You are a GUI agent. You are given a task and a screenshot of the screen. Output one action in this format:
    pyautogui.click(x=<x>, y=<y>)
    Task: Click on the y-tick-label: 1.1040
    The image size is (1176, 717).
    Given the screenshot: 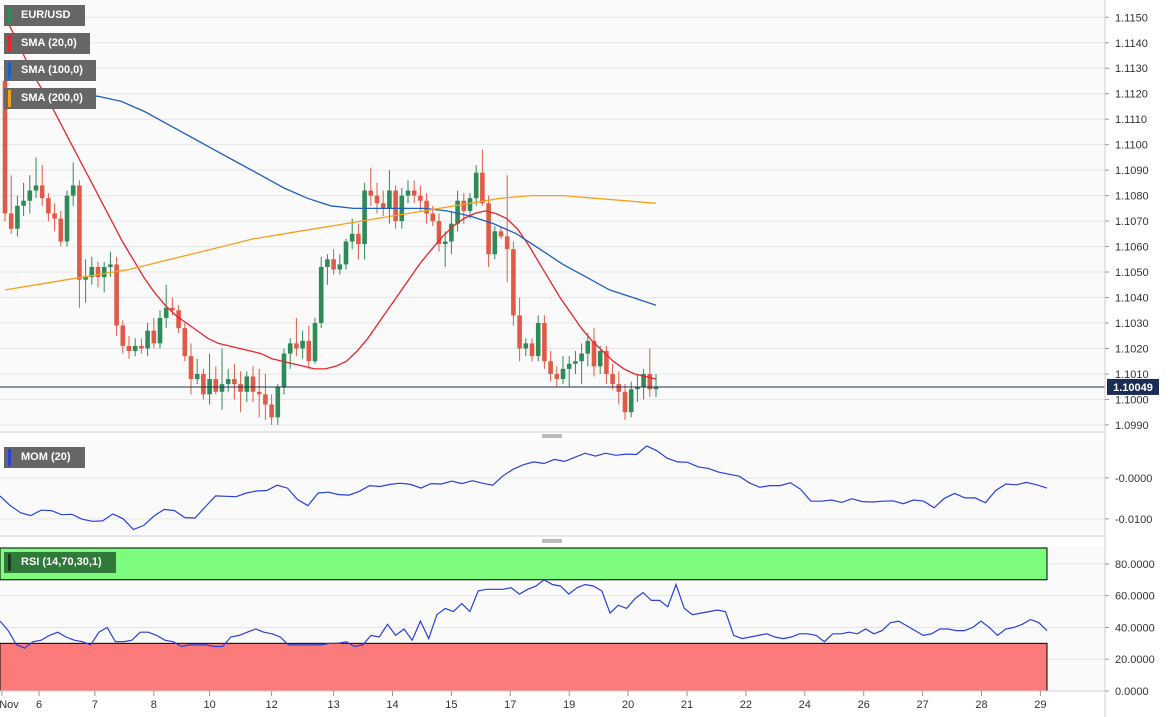 What is the action you would take?
    pyautogui.click(x=1132, y=299)
    